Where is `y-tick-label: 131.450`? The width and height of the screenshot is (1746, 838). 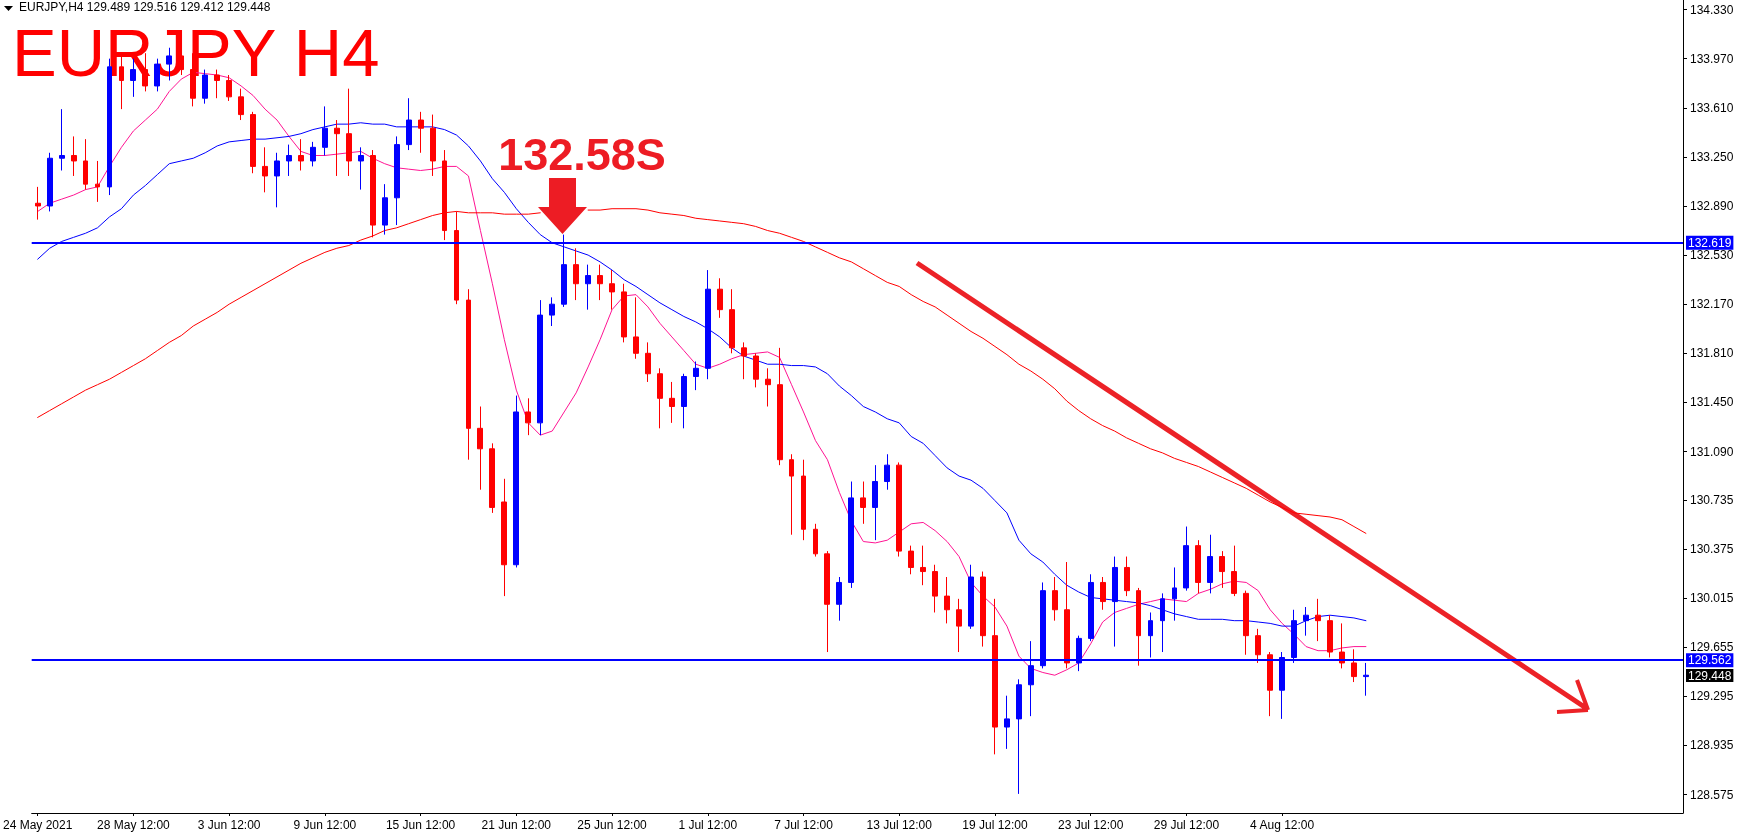
y-tick-label: 131.450 is located at coordinates (1712, 402).